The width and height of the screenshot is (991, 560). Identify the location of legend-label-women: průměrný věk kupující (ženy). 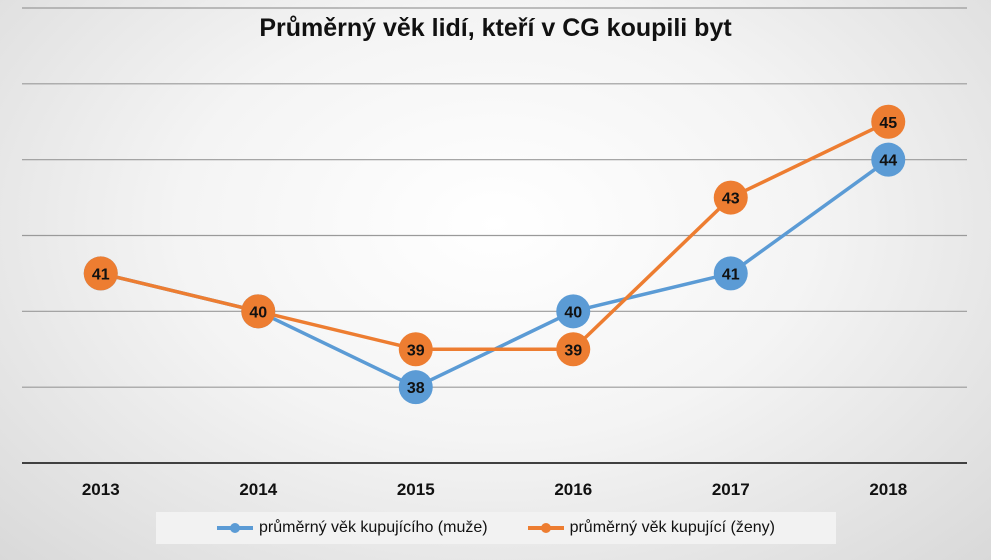
(672, 527).